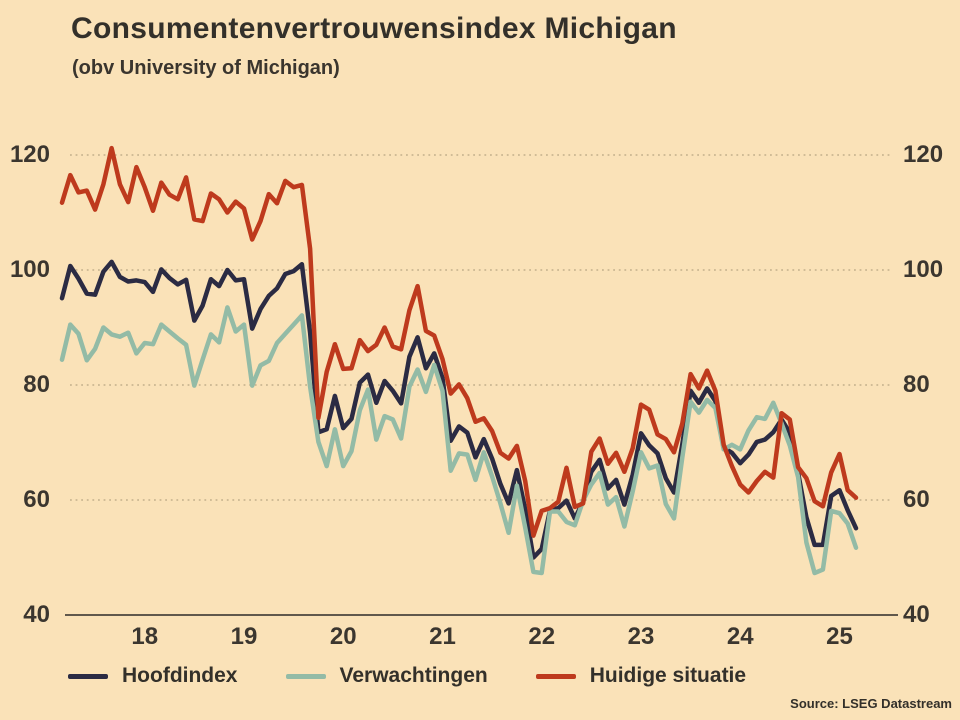 The height and width of the screenshot is (720, 960). Describe the element at coordinates (442, 636) in the screenshot. I see `x-axis-label: 21` at that location.